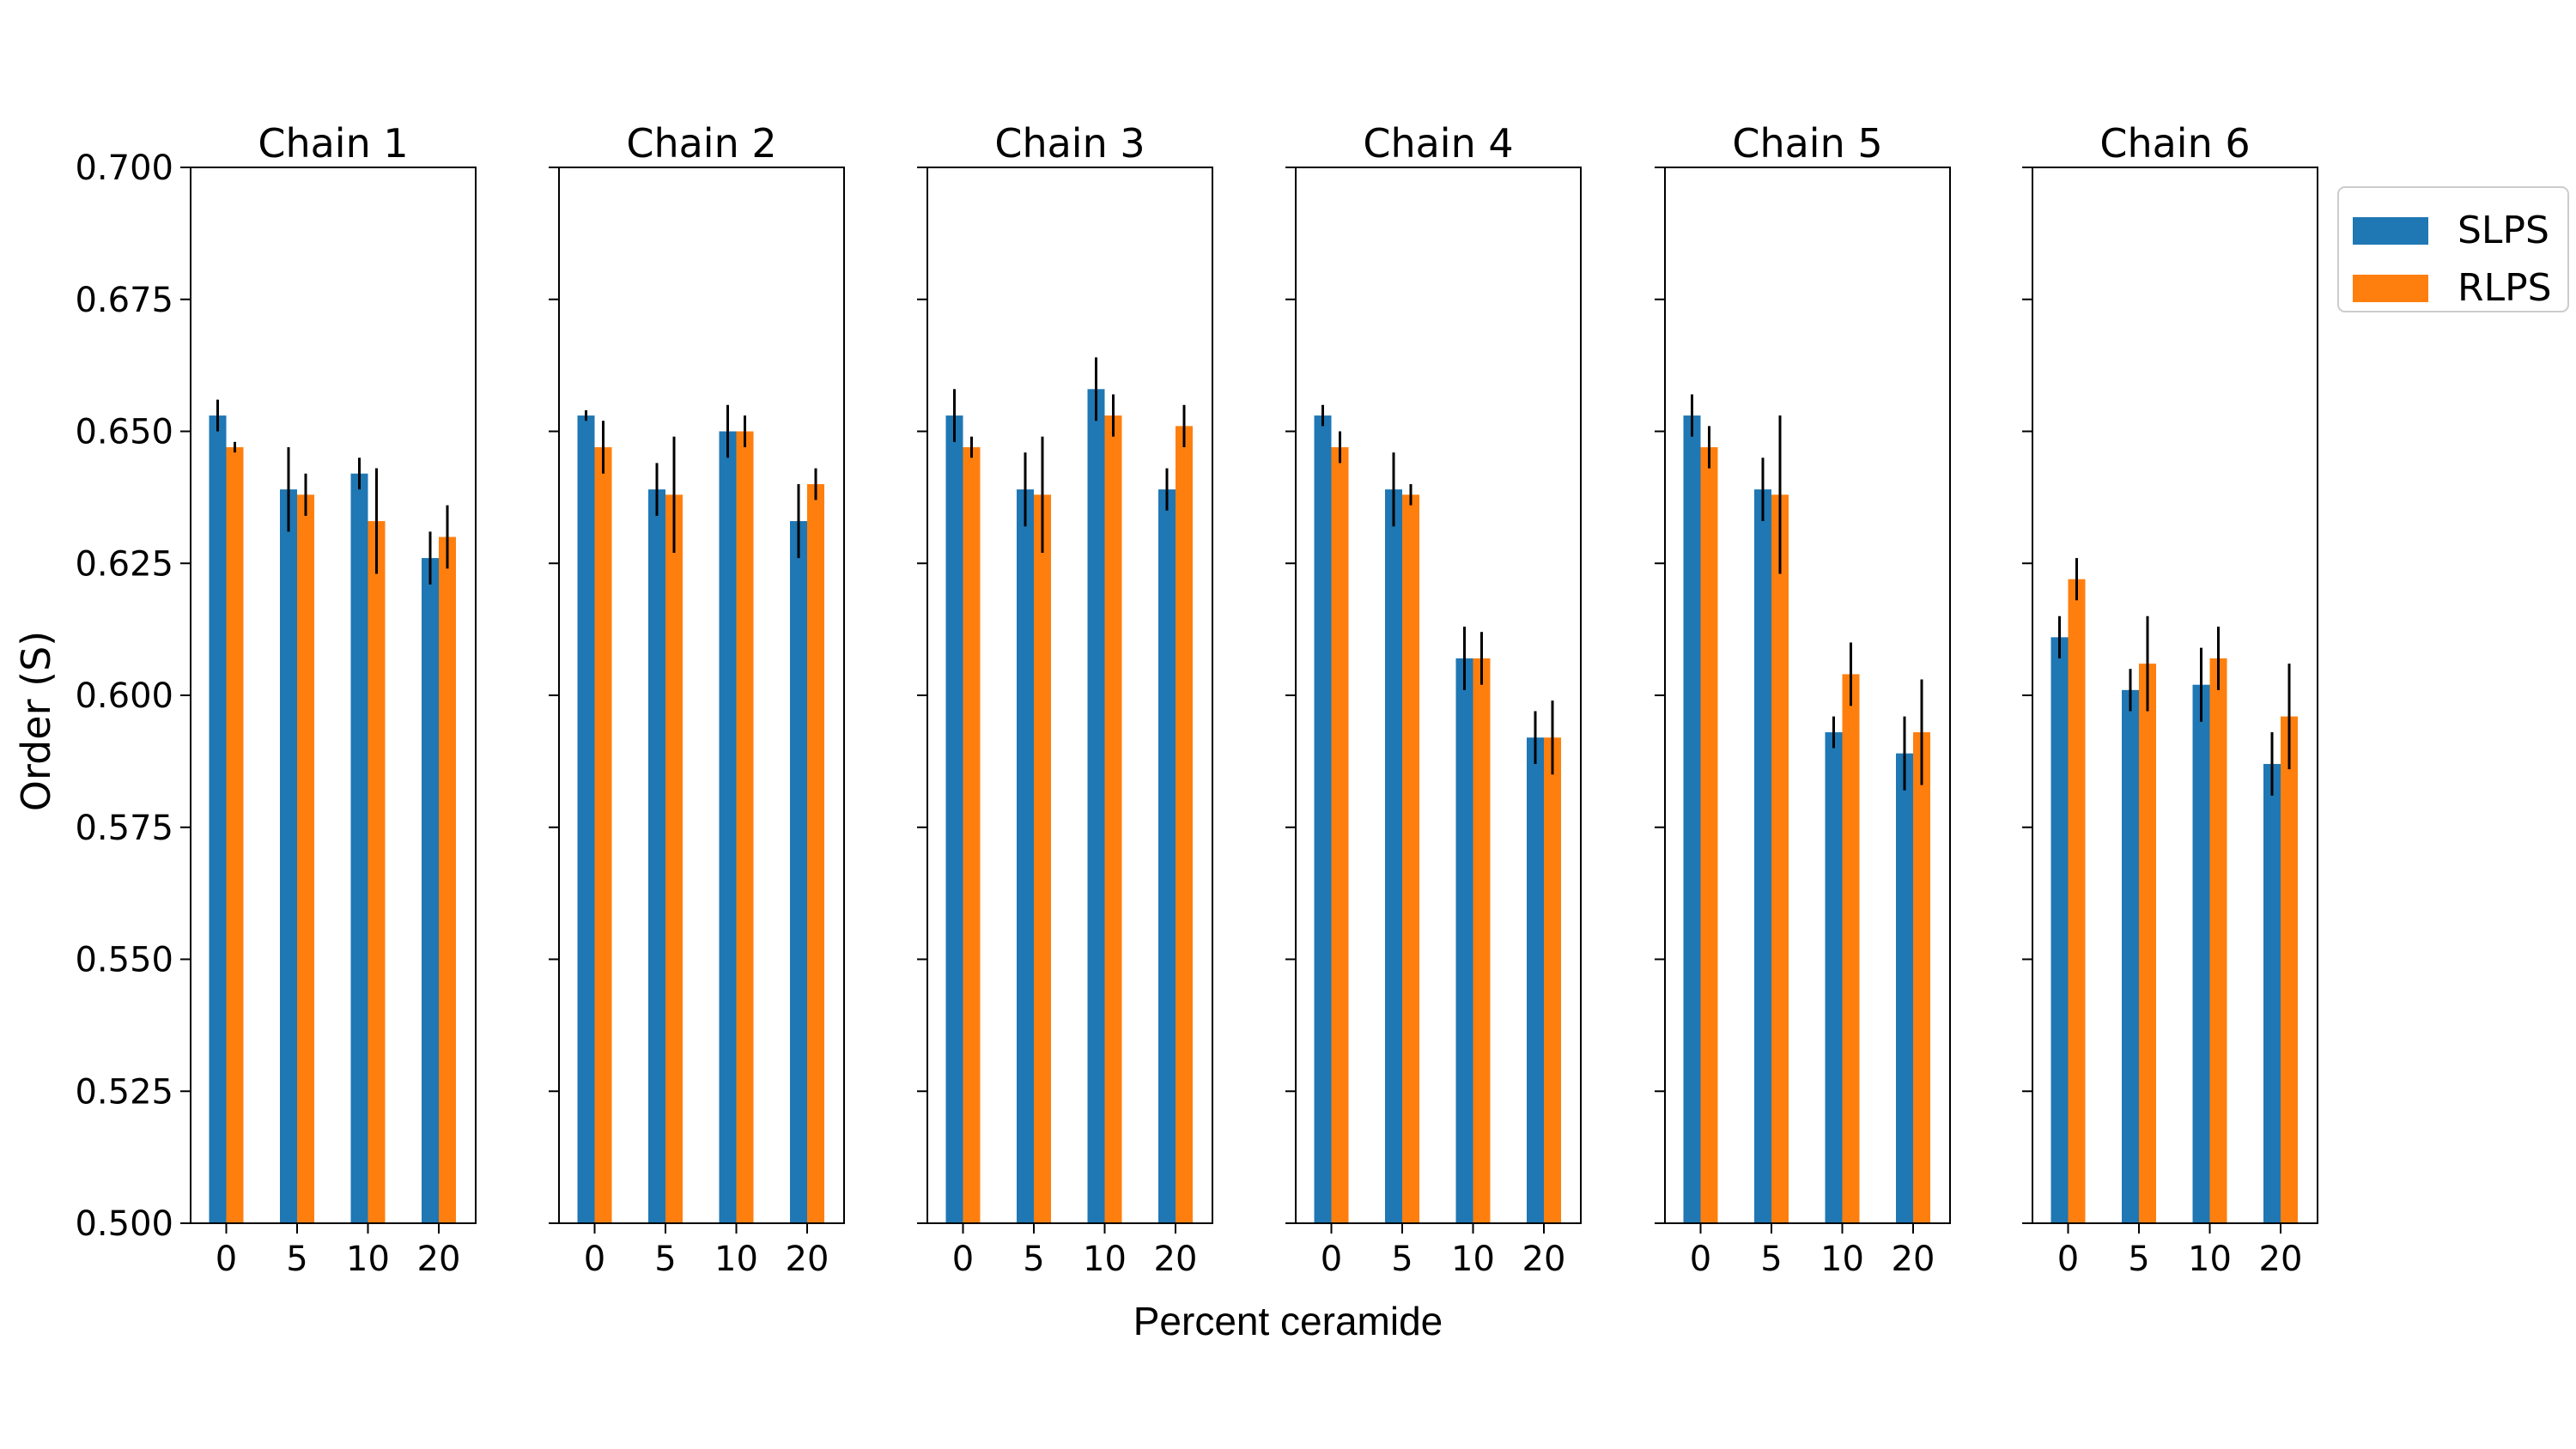 The image size is (2576, 1449). Describe the element at coordinates (124, 1224) in the screenshot. I see `y-tick-label: 0.500` at that location.